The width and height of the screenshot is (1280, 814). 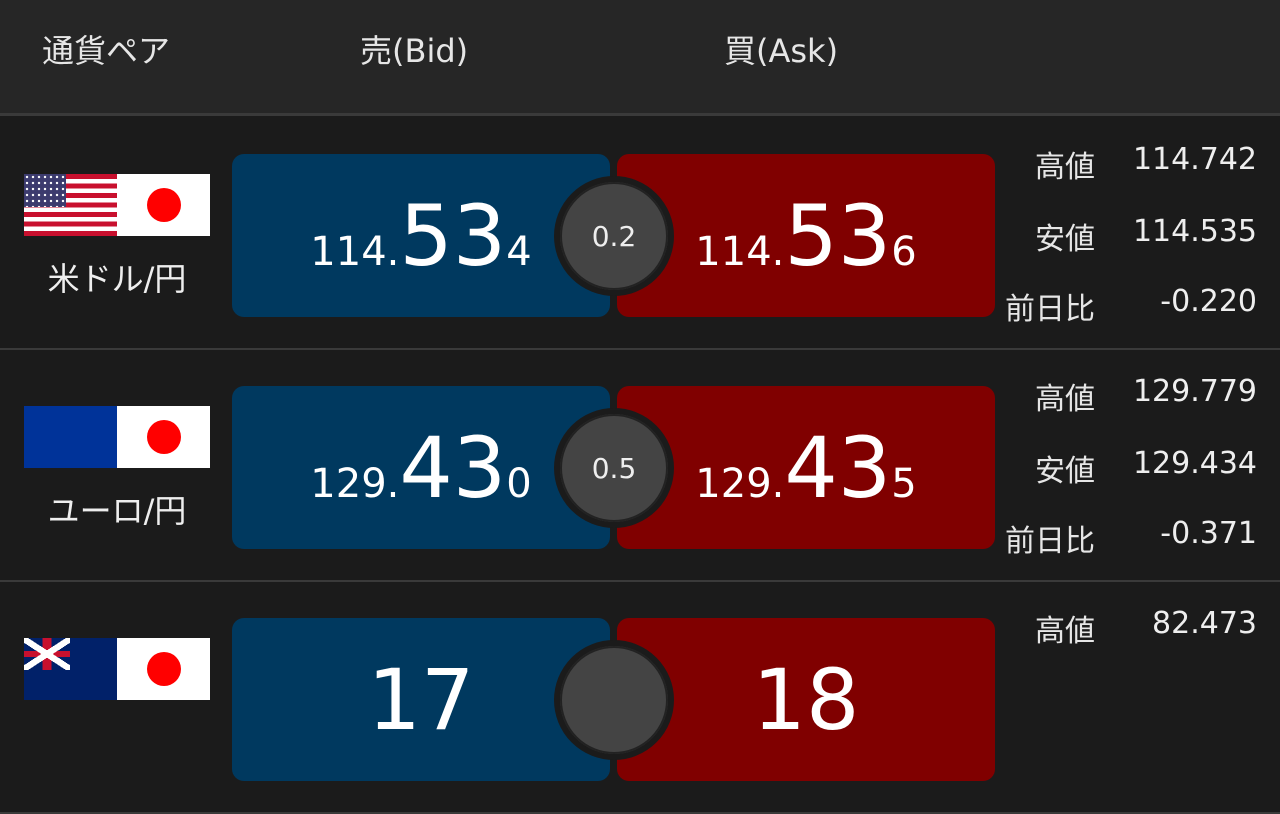 What do you see at coordinates (117, 279) in the screenshot?
I see `pair-name: 米ドル/円` at bounding box center [117, 279].